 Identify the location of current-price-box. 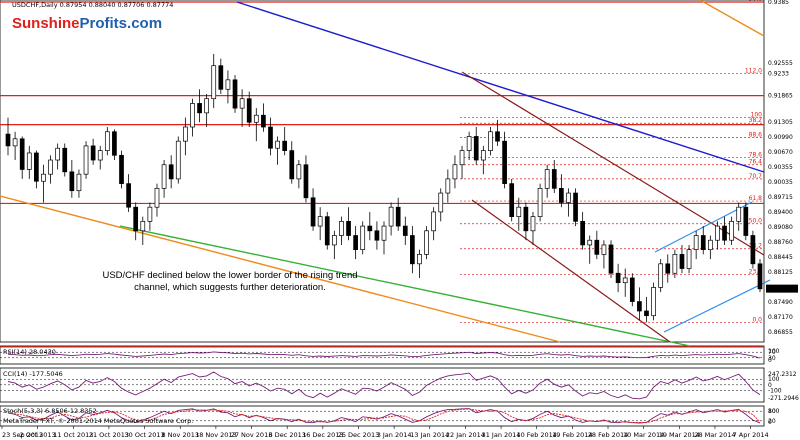
(782, 288).